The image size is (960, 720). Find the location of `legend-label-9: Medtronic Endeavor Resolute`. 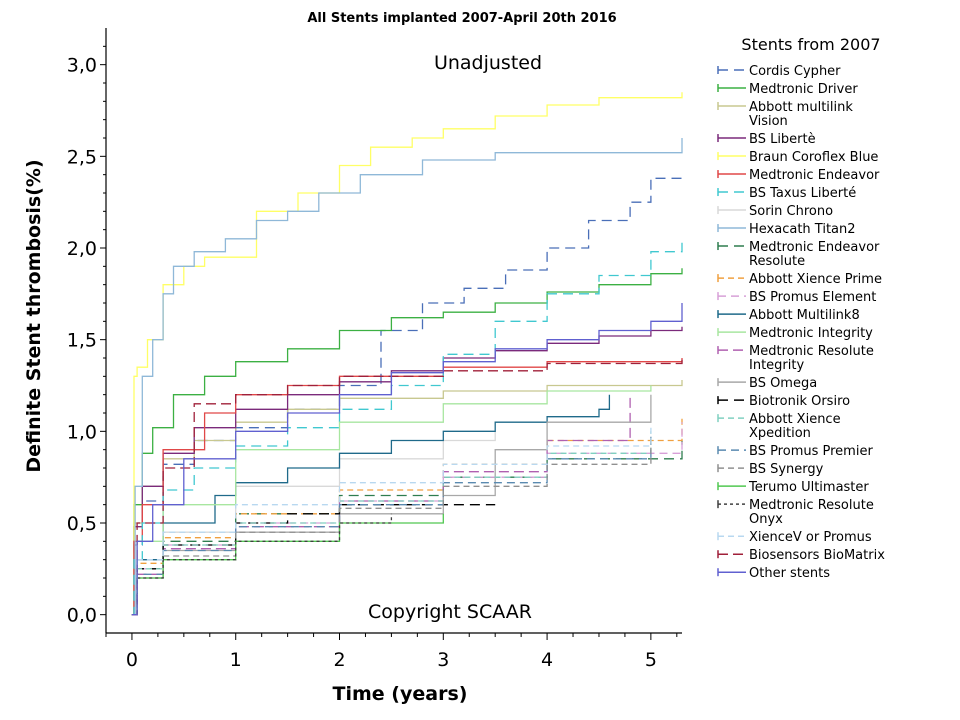

legend-label-9: Medtronic Endeavor Resolute is located at coordinates (814, 254).